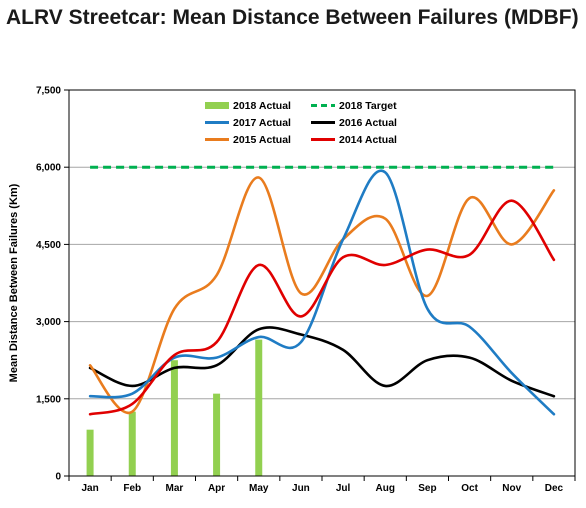  What do you see at coordinates (48, 245) in the screenshot?
I see `y-tick-label-3: 4,500` at bounding box center [48, 245].